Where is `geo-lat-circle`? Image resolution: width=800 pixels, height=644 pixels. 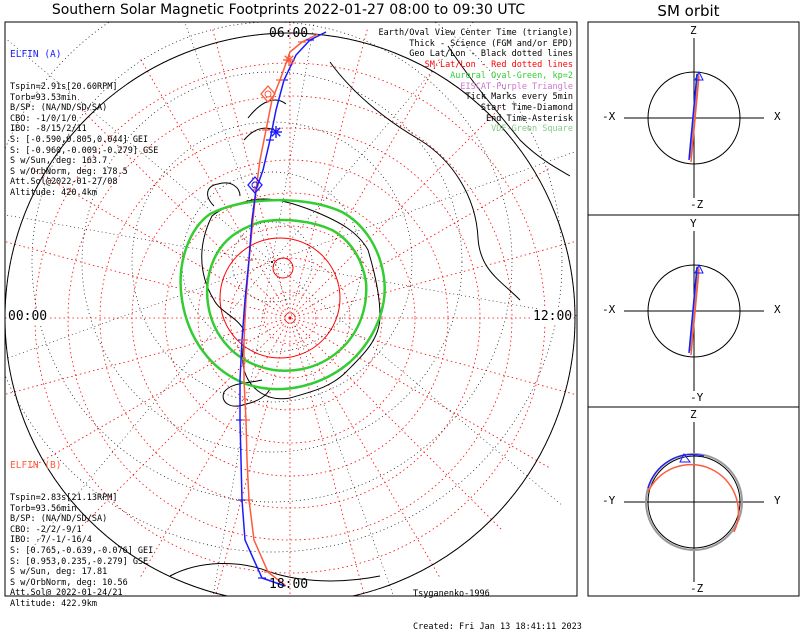
geo-lat-circle is located at coordinates (272, 262).